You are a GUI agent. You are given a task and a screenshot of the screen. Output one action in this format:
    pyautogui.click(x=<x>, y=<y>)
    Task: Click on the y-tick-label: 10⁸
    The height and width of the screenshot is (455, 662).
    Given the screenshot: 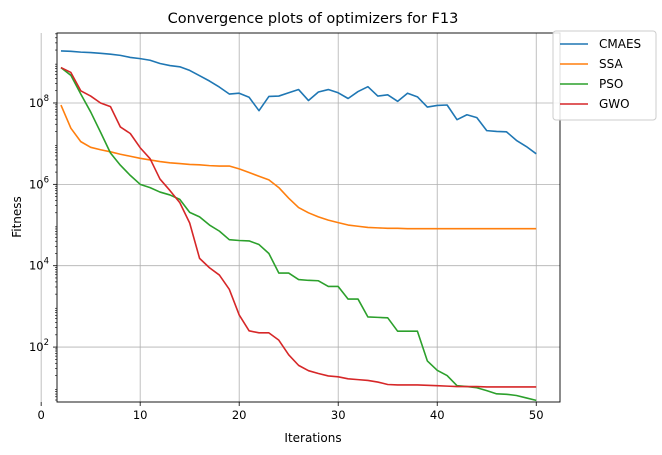 What is the action you would take?
    pyautogui.click(x=39, y=102)
    